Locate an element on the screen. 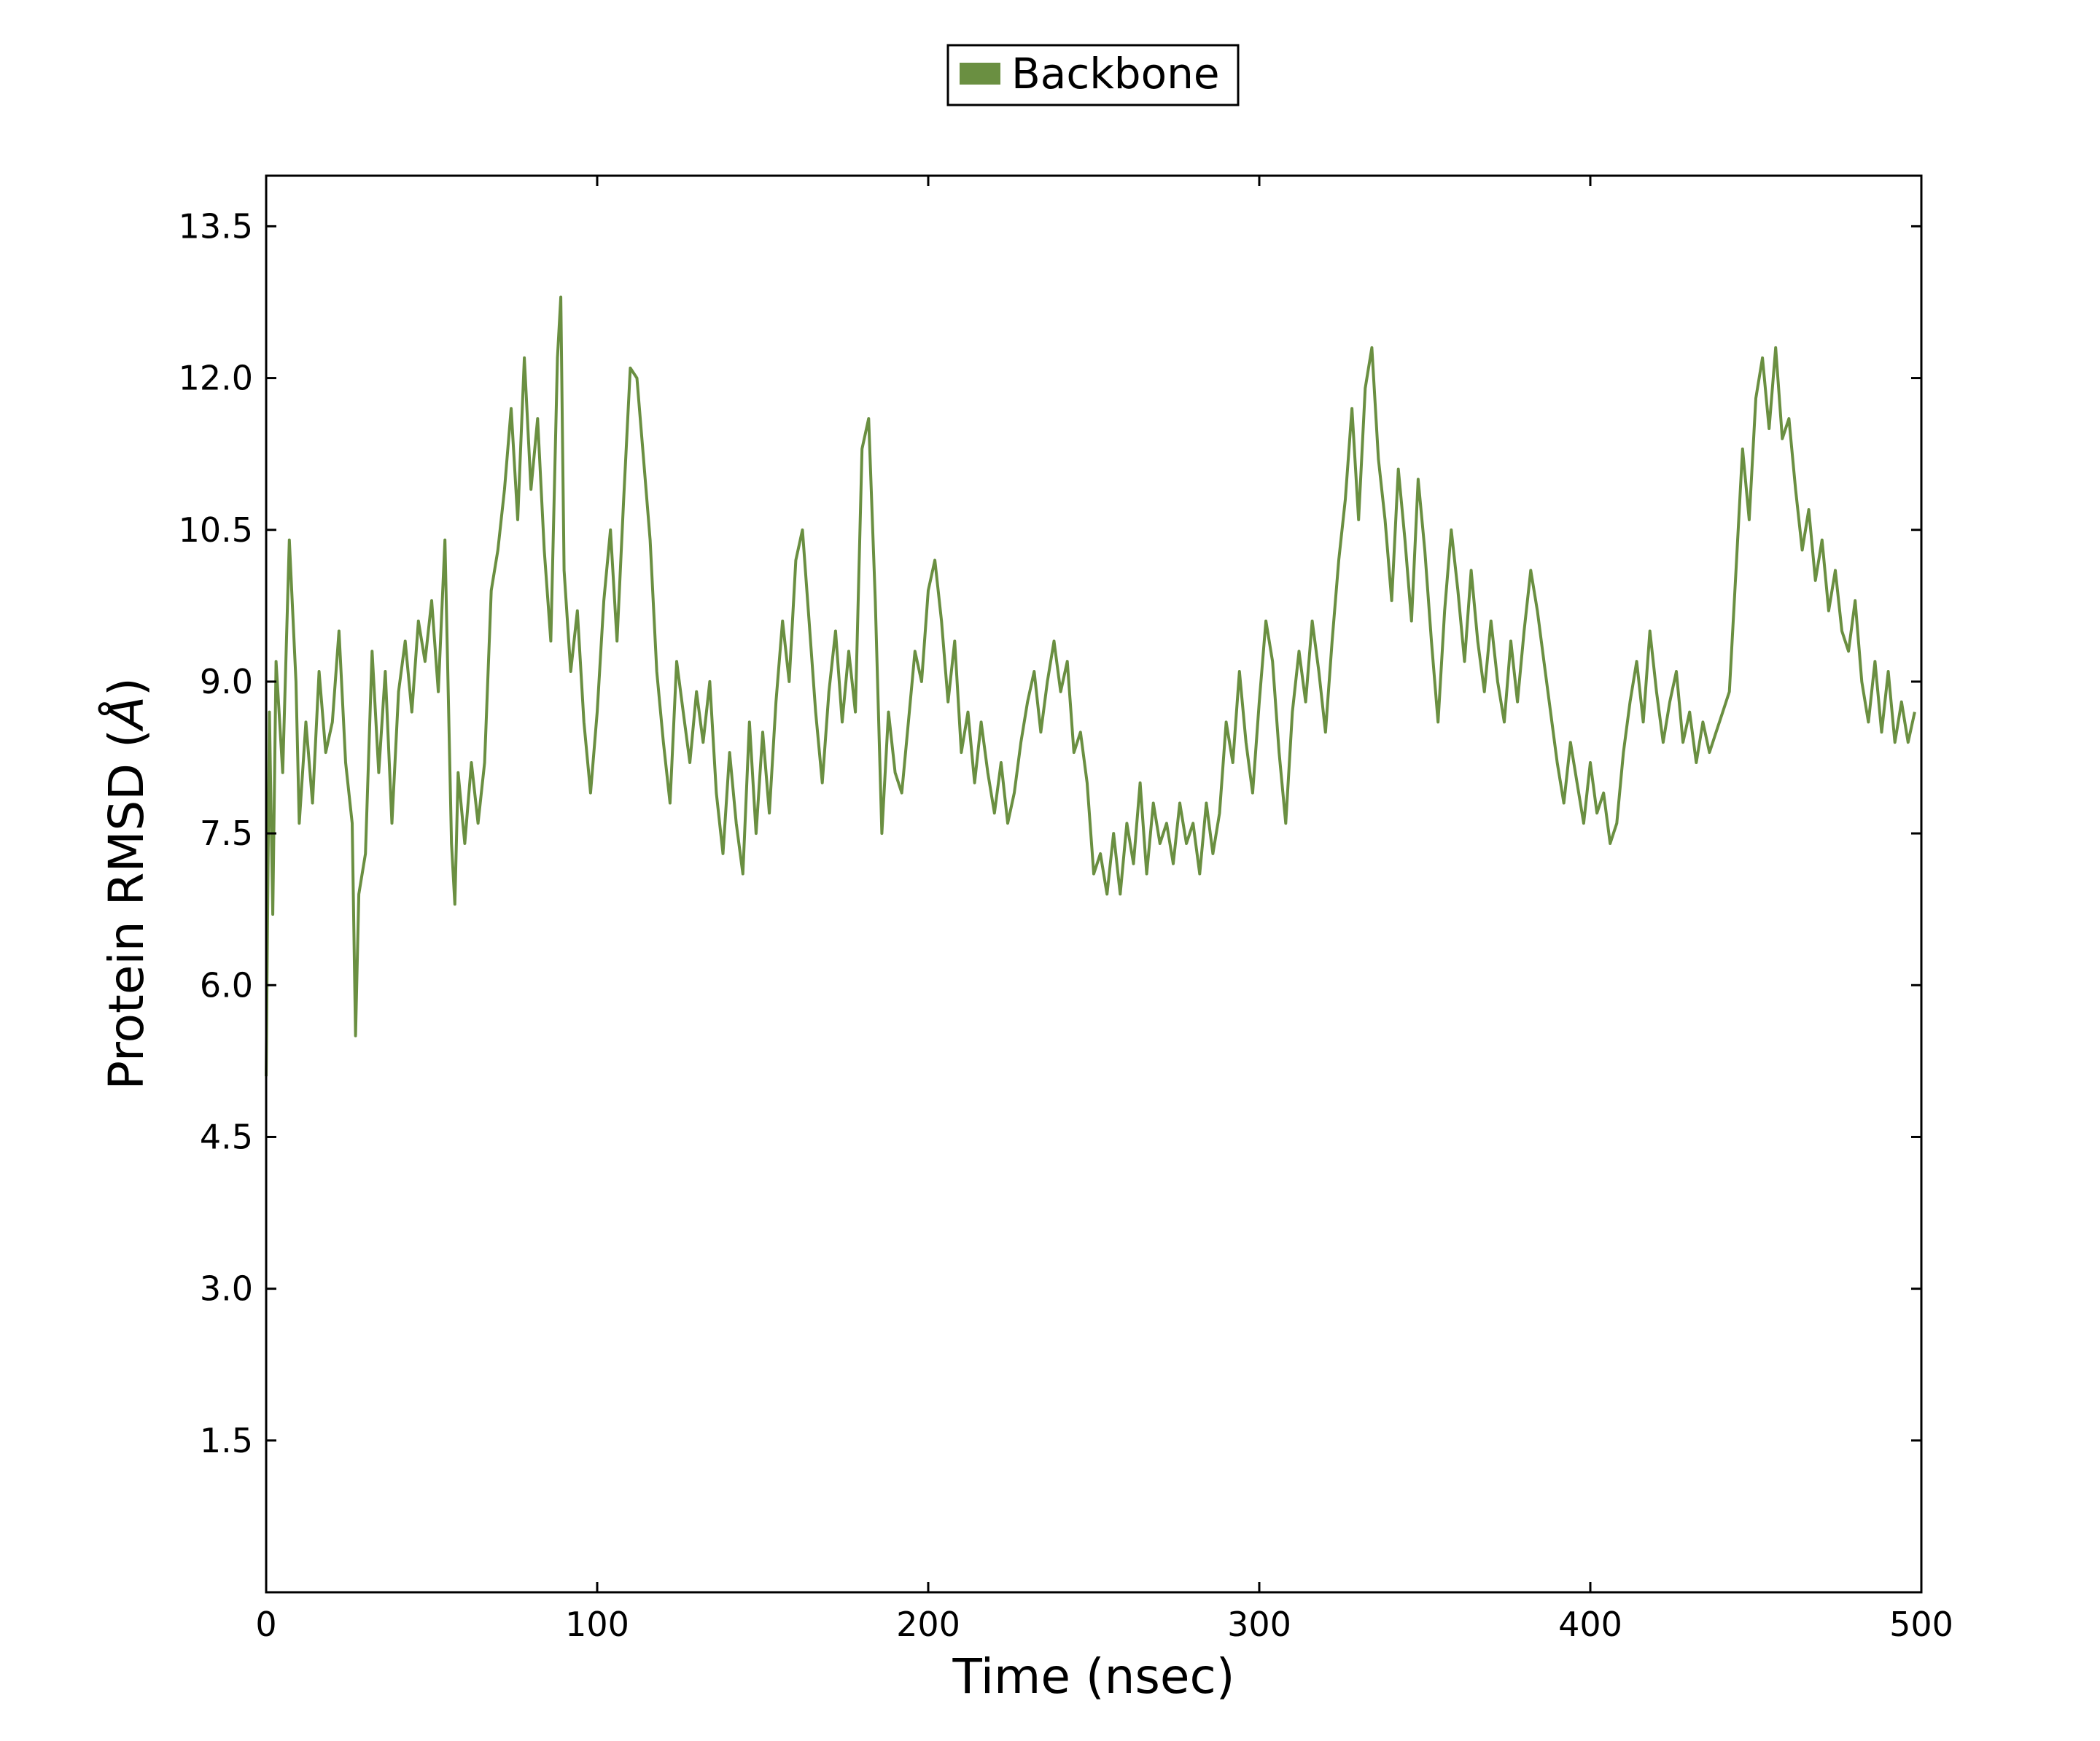 This screenshot has height=1741, width=2100. y-axis-title-unit: Å is located at coordinates (126, 714).